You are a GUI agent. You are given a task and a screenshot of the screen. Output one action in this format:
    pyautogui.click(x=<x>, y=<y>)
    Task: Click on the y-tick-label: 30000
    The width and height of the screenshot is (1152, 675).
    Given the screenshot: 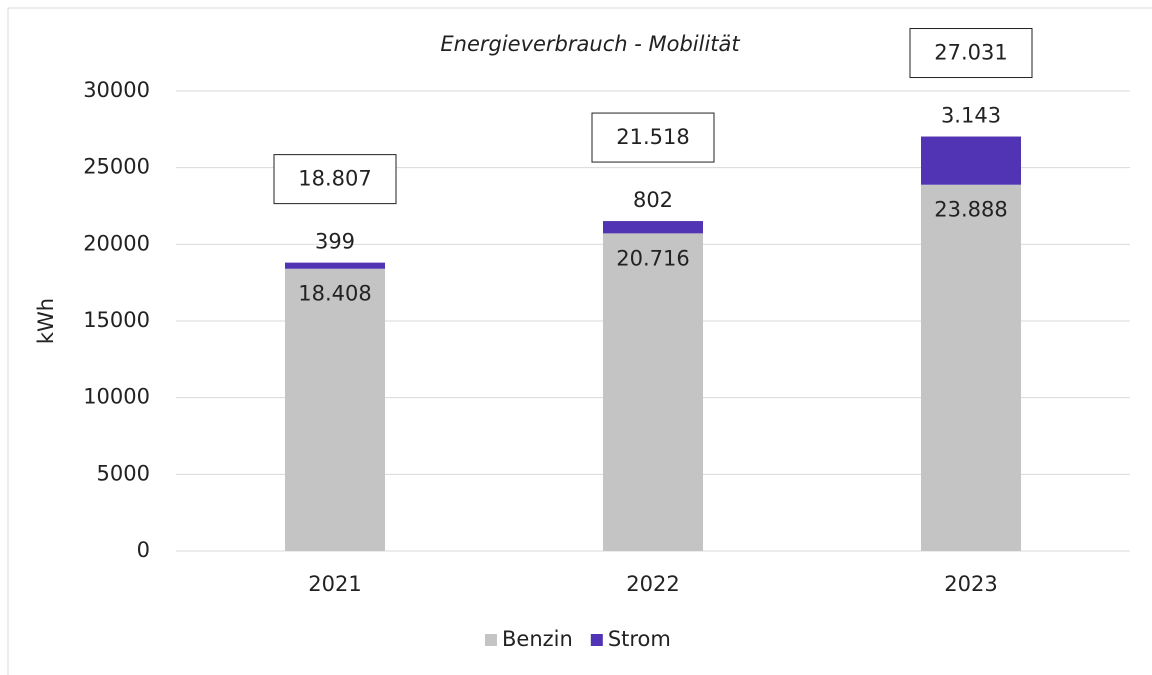 What is the action you would take?
    pyautogui.click(x=116, y=90)
    